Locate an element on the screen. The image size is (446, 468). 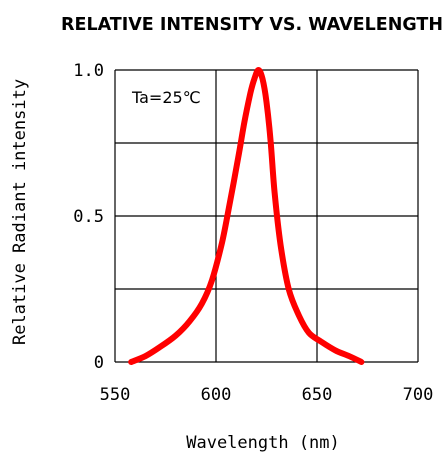
x-axis-ticks: 550 600 650 700 is located at coordinates (267, 395).